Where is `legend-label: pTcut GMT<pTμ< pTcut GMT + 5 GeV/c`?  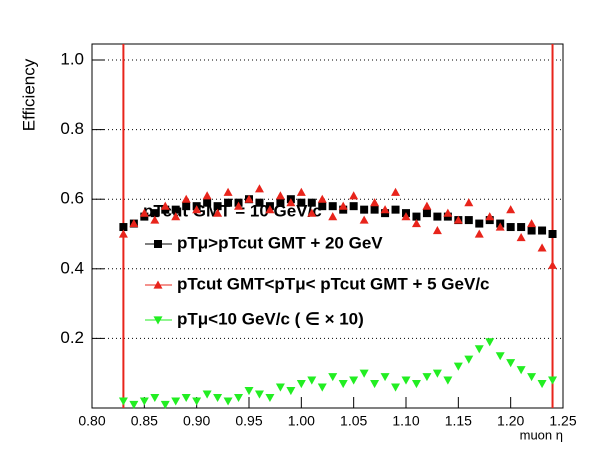 legend-label: pTcut GMT<pTμ< pTcut GMT + 5 GeV/c is located at coordinates (333, 283).